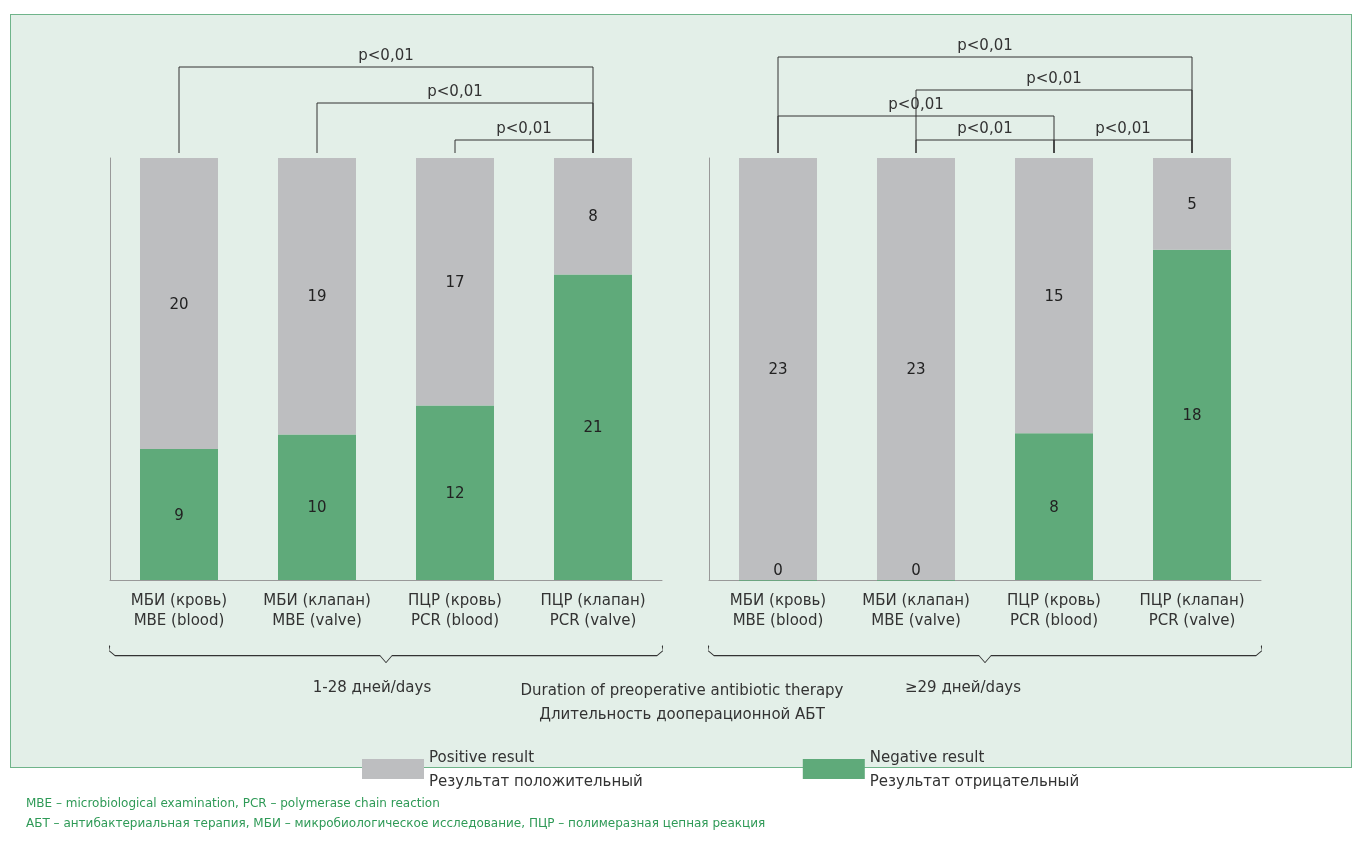 Image resolution: width=1358 pixels, height=857 pixels. I want to click on data-label: 17, so click(455, 281).